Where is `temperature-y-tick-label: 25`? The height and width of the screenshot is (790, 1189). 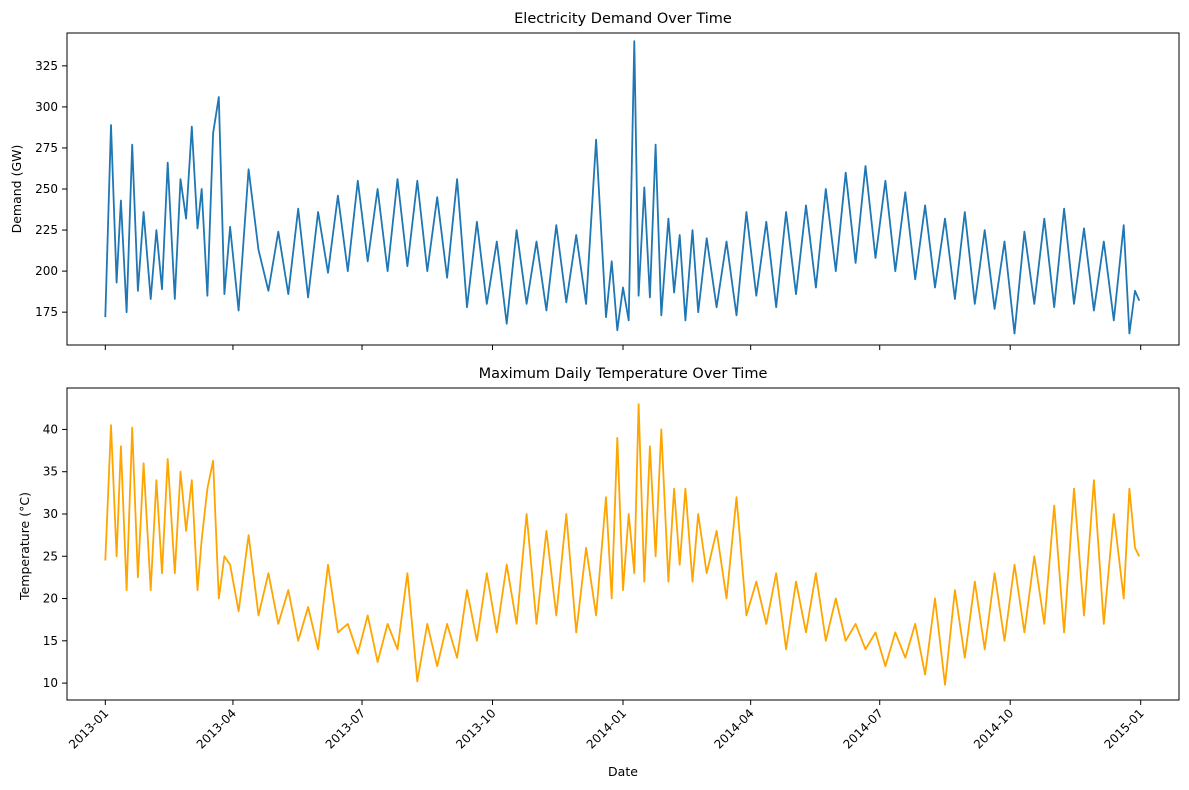 temperature-y-tick-label: 25 is located at coordinates (50, 556).